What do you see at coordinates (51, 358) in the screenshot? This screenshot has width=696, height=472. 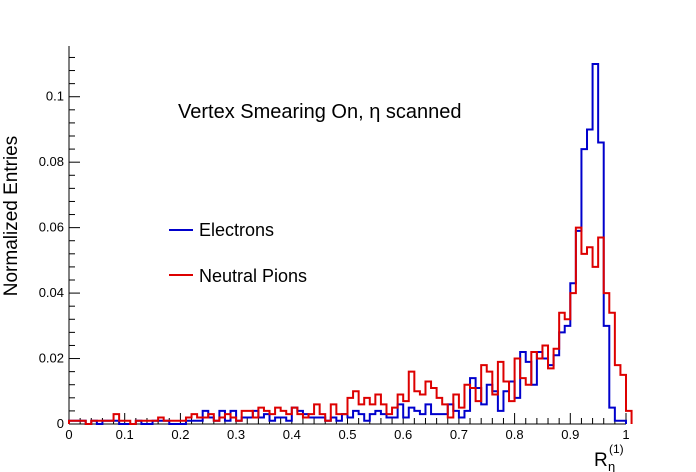 I see `y-tick-label: 0.02` at bounding box center [51, 358].